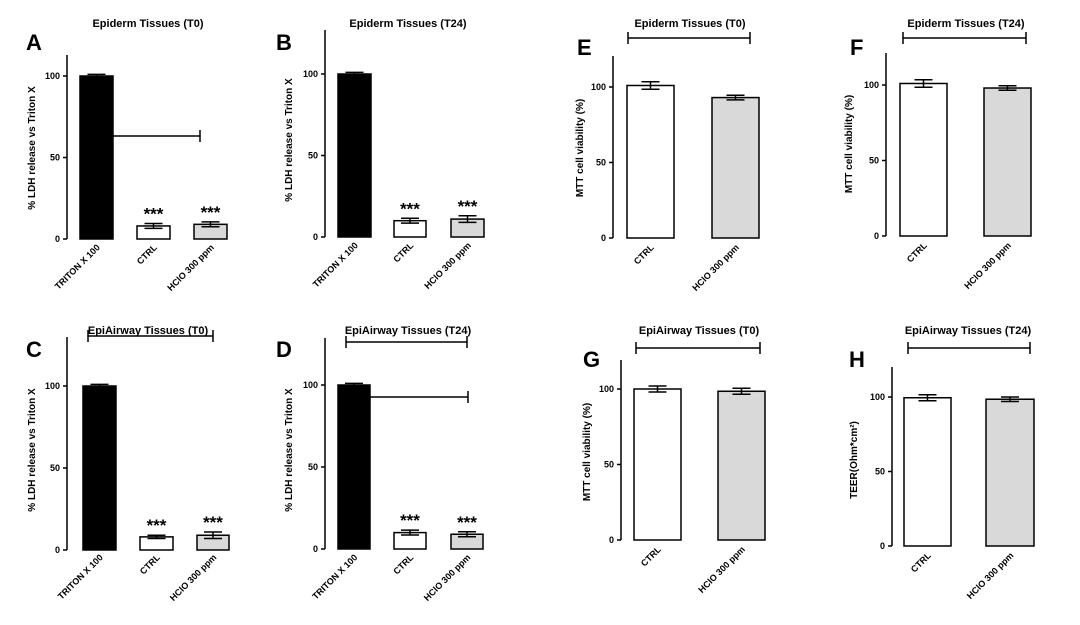 This screenshot has height=625, width=1080. I want to click on chart-title: Epiderm Tissues (T24), so click(966, 24).